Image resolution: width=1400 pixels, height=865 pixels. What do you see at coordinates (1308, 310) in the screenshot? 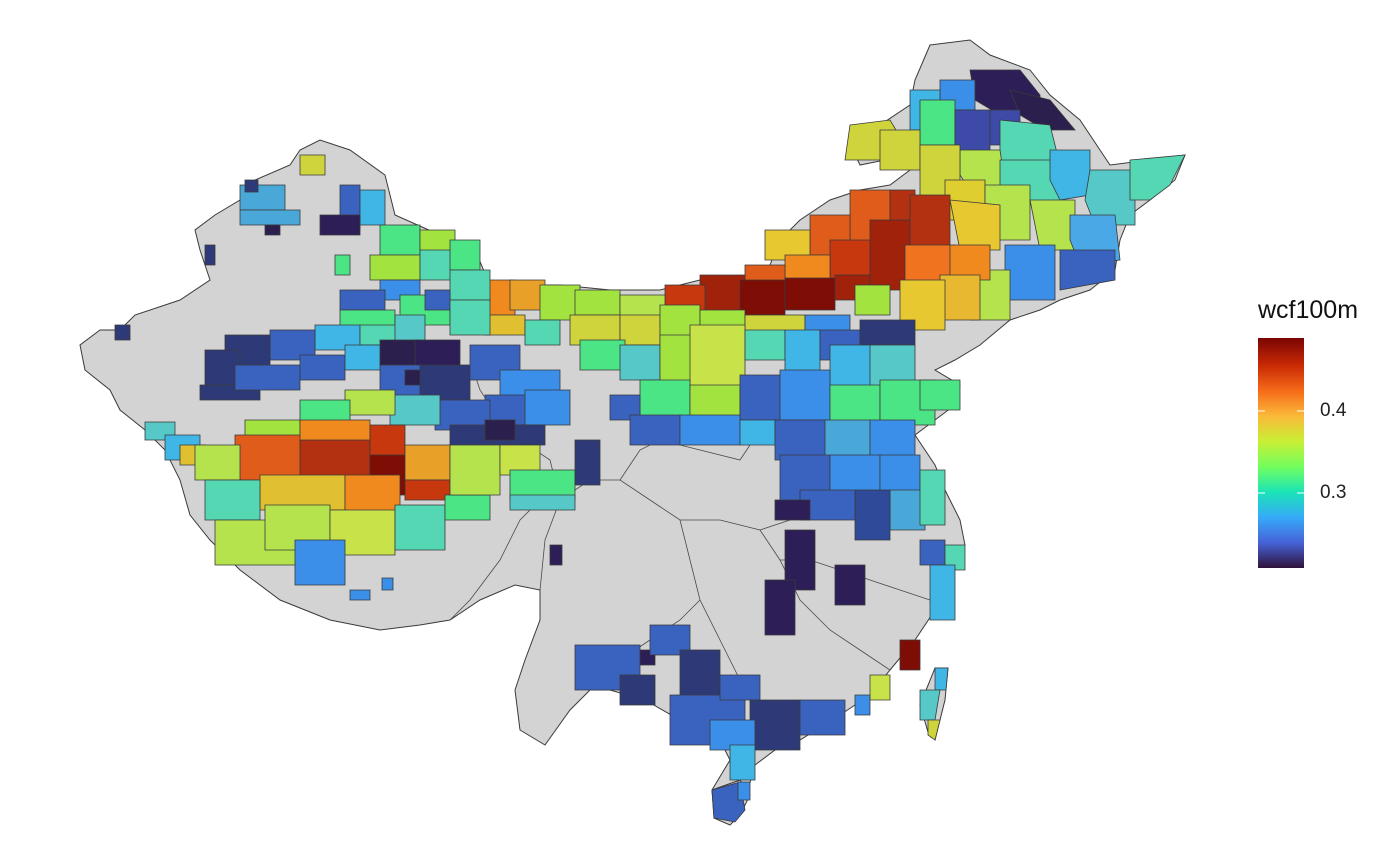
I see `legend-title: wcf100m` at bounding box center [1308, 310].